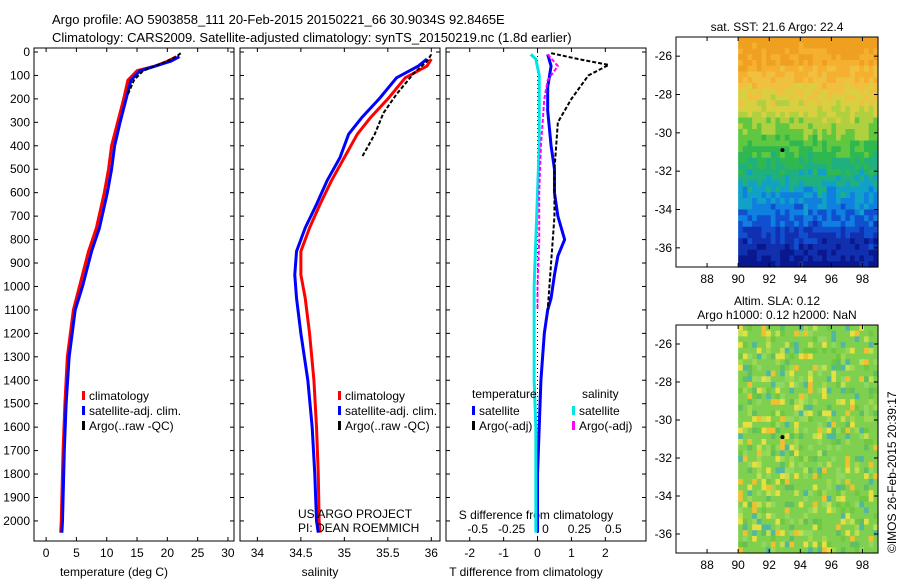  What do you see at coordinates (782, 437) in the screenshot?
I see `argo-position-marker` at bounding box center [782, 437].